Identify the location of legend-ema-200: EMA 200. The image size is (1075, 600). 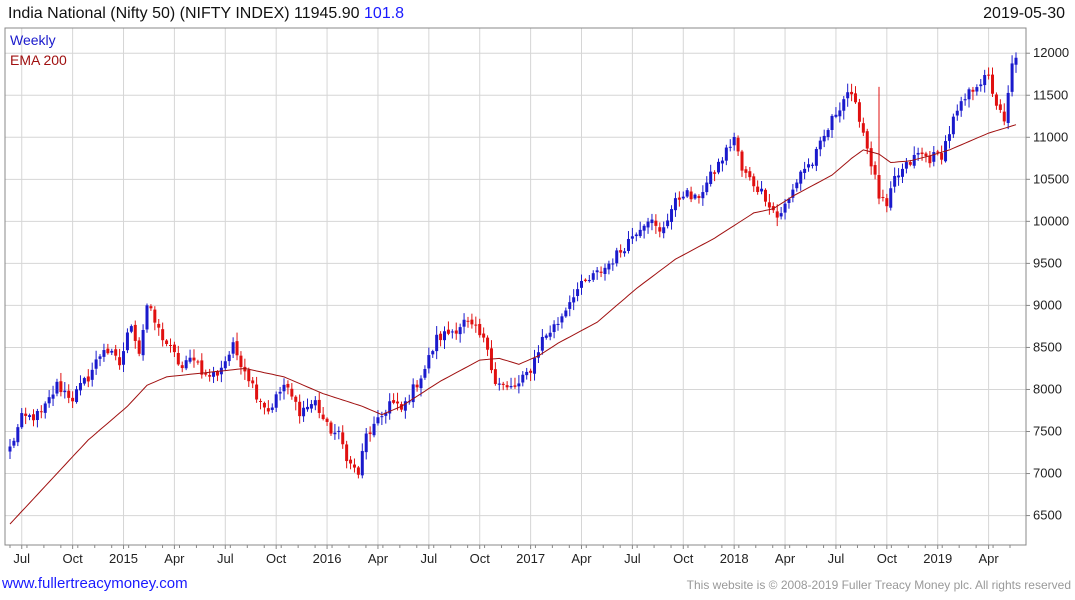
(38, 60).